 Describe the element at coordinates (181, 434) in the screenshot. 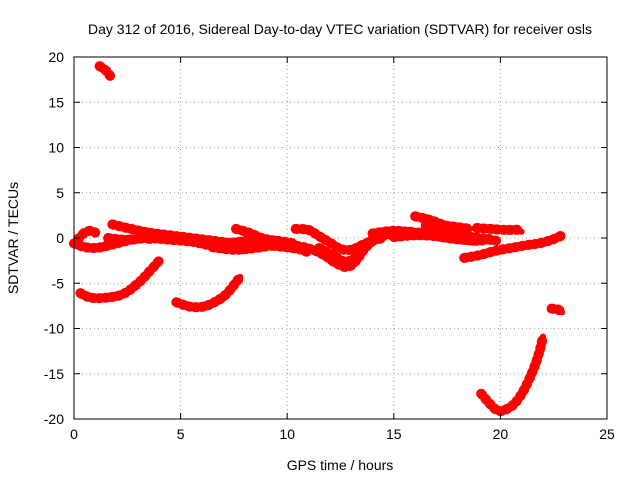

I see `x-tick-label: 5` at that location.